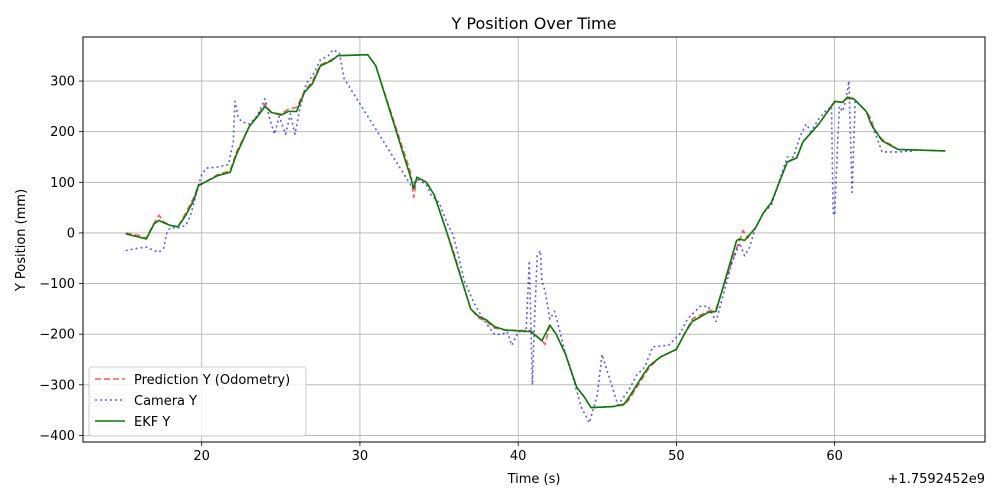 The width and height of the screenshot is (1000, 500). Describe the element at coordinates (676, 456) in the screenshot. I see `x-tick-label: 50` at that location.